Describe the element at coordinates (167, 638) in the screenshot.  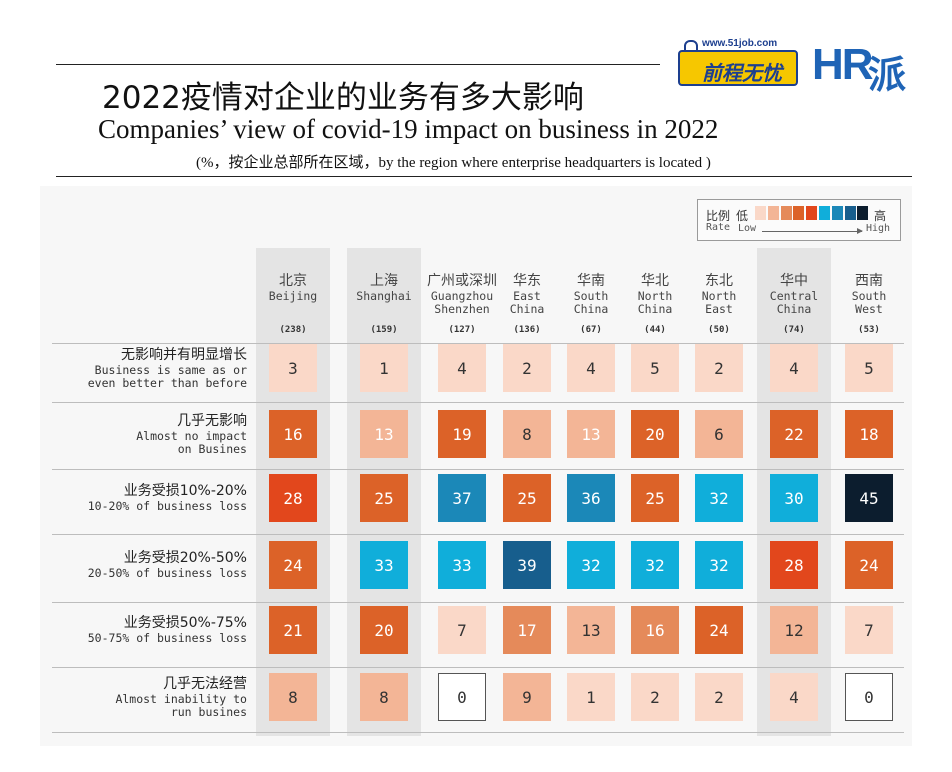
I see `row-label-en: 50-75% of business loss` at that location.